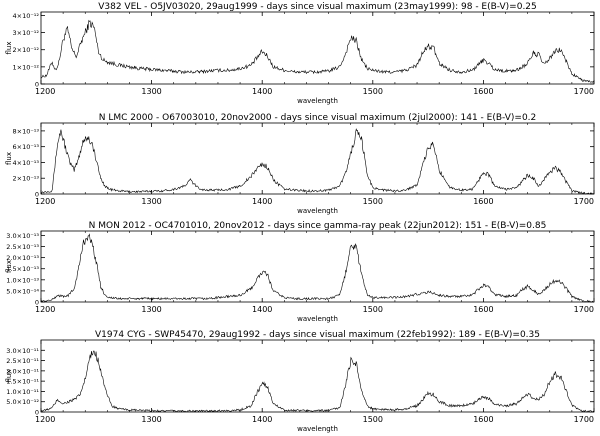  What do you see at coordinates (26, 33) in the screenshot?
I see `y-tick-label: 3×10⁻¹²` at bounding box center [26, 33].